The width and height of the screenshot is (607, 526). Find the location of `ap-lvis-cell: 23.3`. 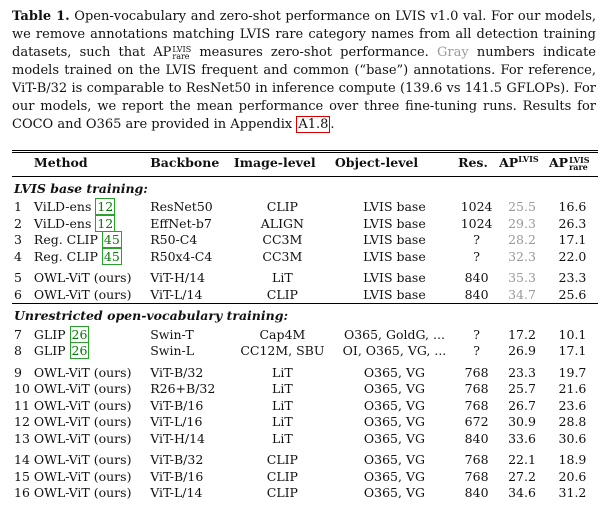

ap-lvis-cell: 23.3 is located at coordinates (522, 372).